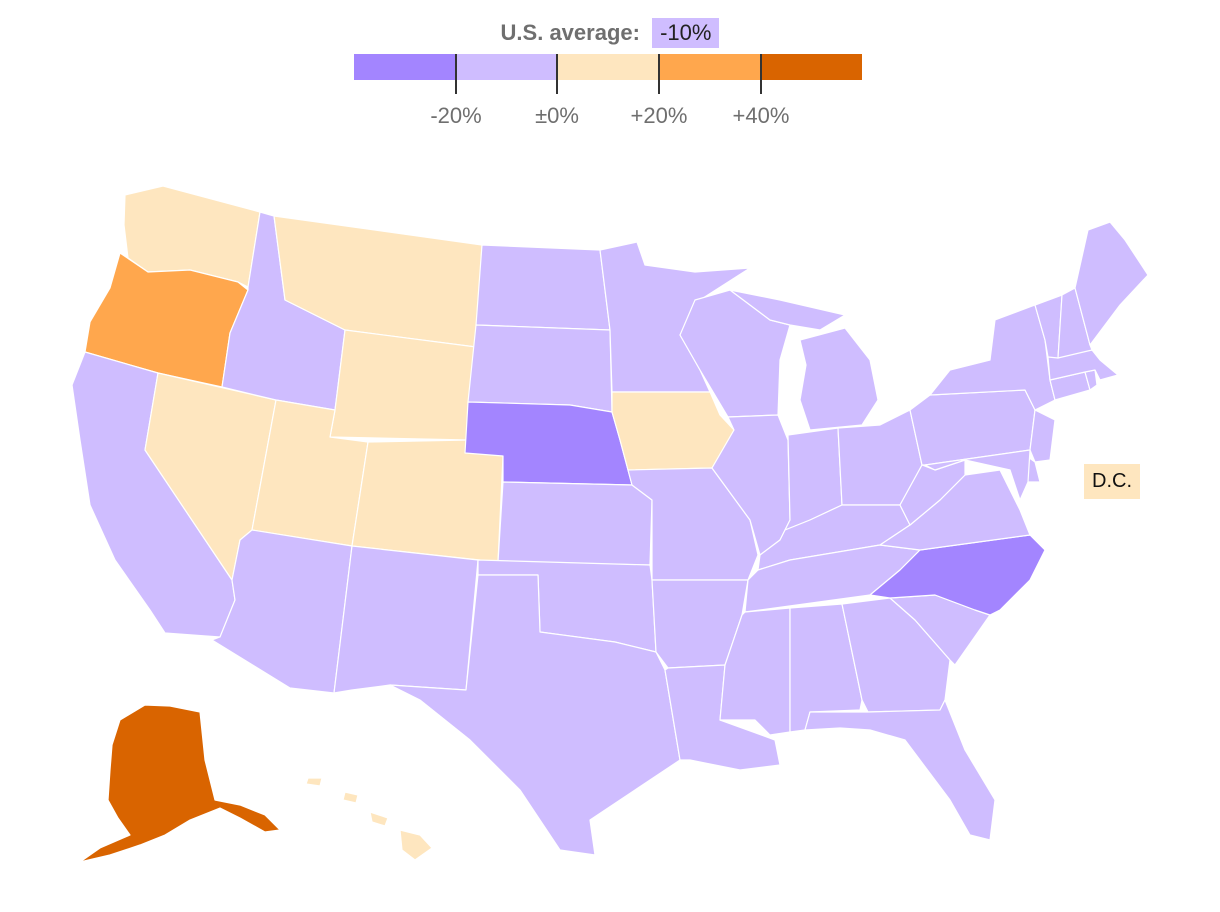  I want to click on state-maine, so click(1111, 283).